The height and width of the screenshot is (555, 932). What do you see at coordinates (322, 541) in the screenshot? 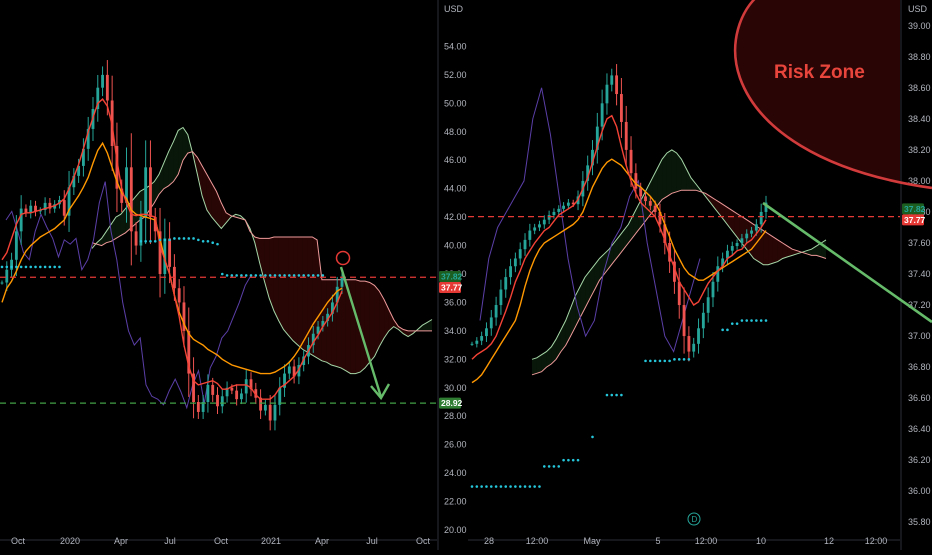
I see `x-tick-label: Apr` at bounding box center [322, 541].